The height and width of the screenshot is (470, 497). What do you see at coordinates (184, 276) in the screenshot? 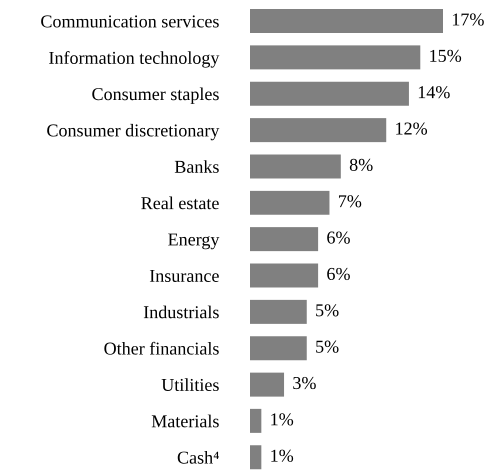
I see `y-tick-label: Insurance` at bounding box center [184, 276].